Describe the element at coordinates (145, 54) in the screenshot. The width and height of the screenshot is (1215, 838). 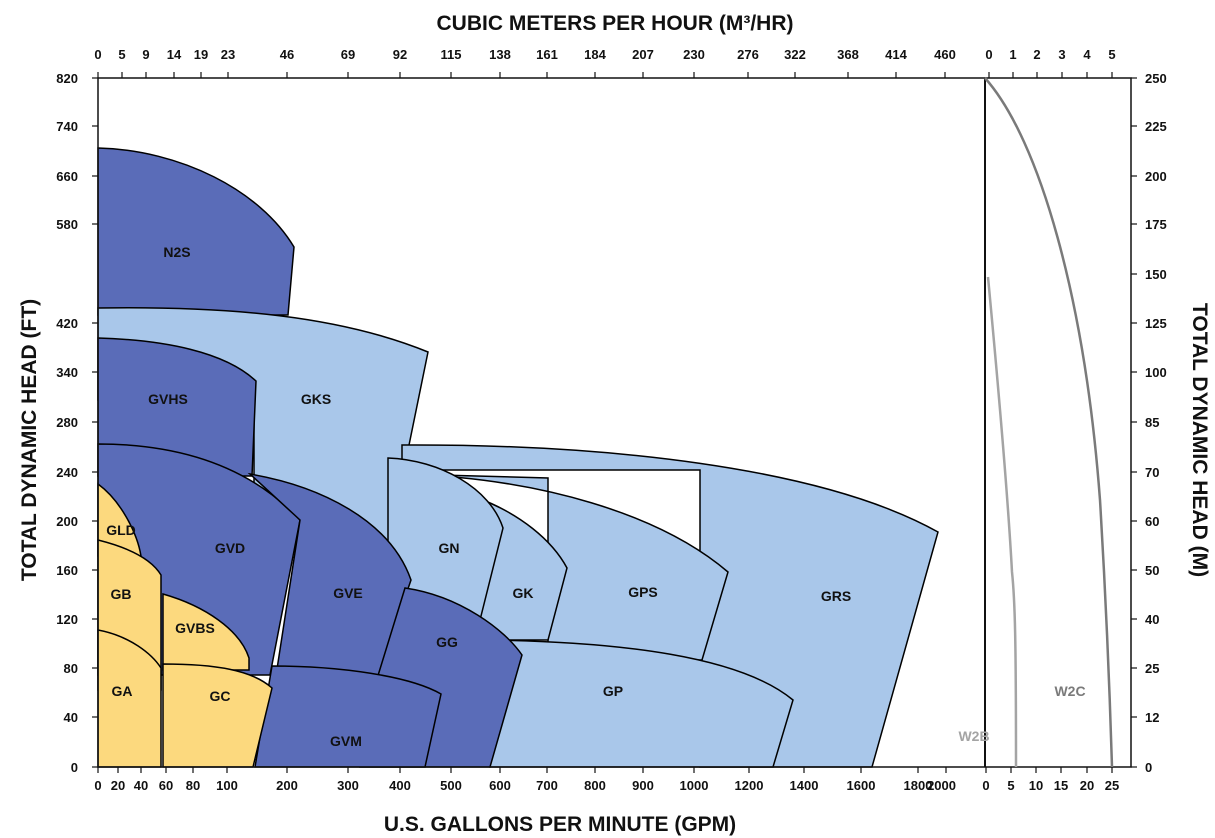
I see `x-top-tick: 9` at that location.